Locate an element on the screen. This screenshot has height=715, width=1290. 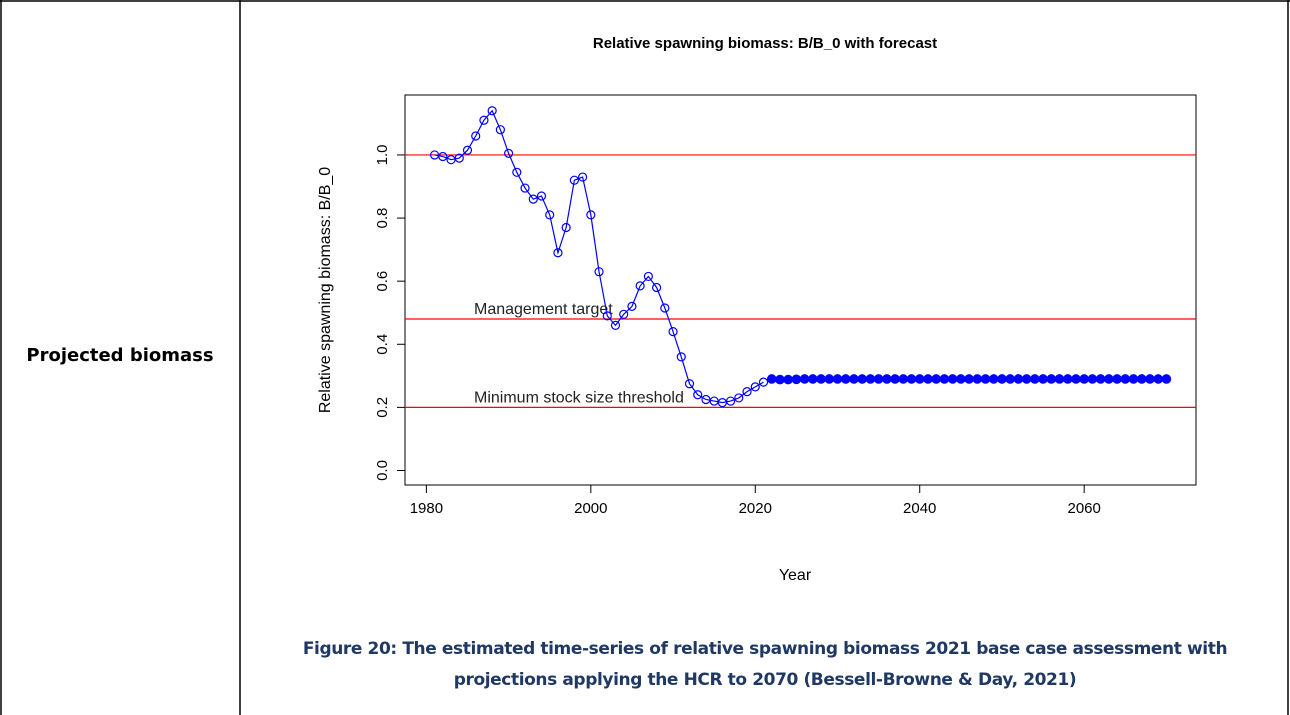
y-tick-label: 0.4 is located at coordinates (382, 344).